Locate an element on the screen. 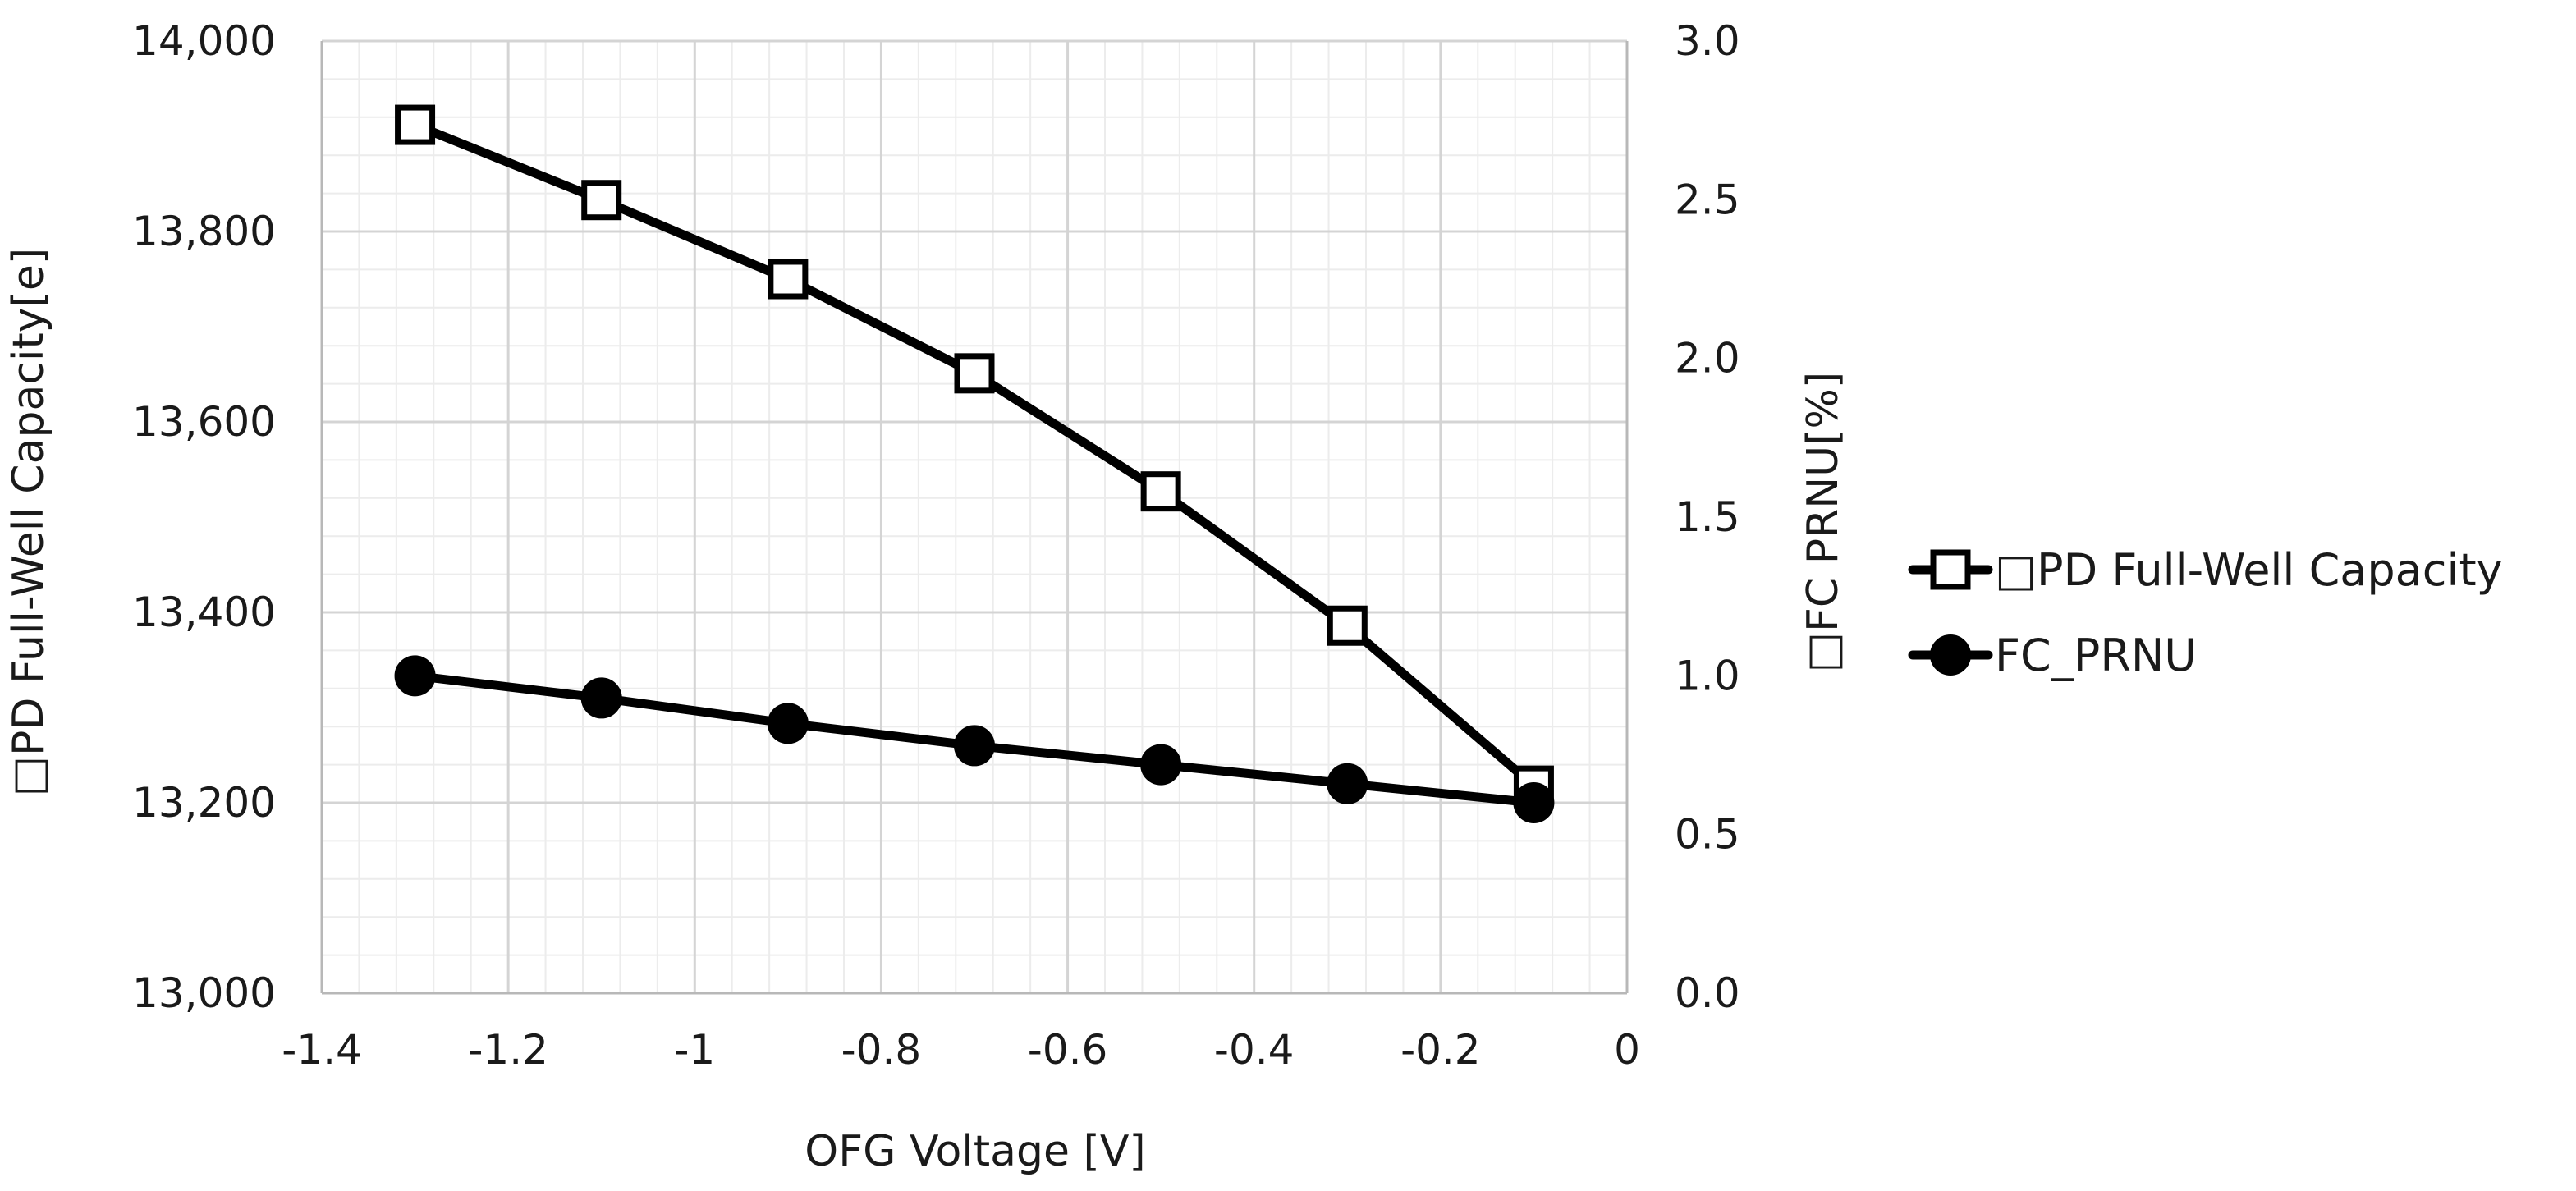 The width and height of the screenshot is (2576, 1191). y-right-tick-label: 1.0 is located at coordinates (1708, 676).